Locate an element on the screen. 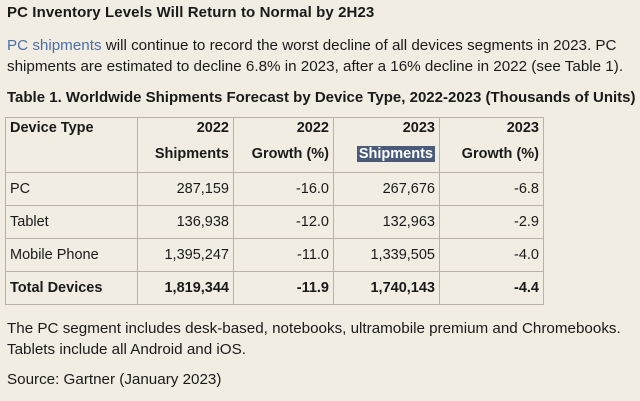 The width and height of the screenshot is (640, 401). total-growth-2022-cell: -11.9 is located at coordinates (283, 288).